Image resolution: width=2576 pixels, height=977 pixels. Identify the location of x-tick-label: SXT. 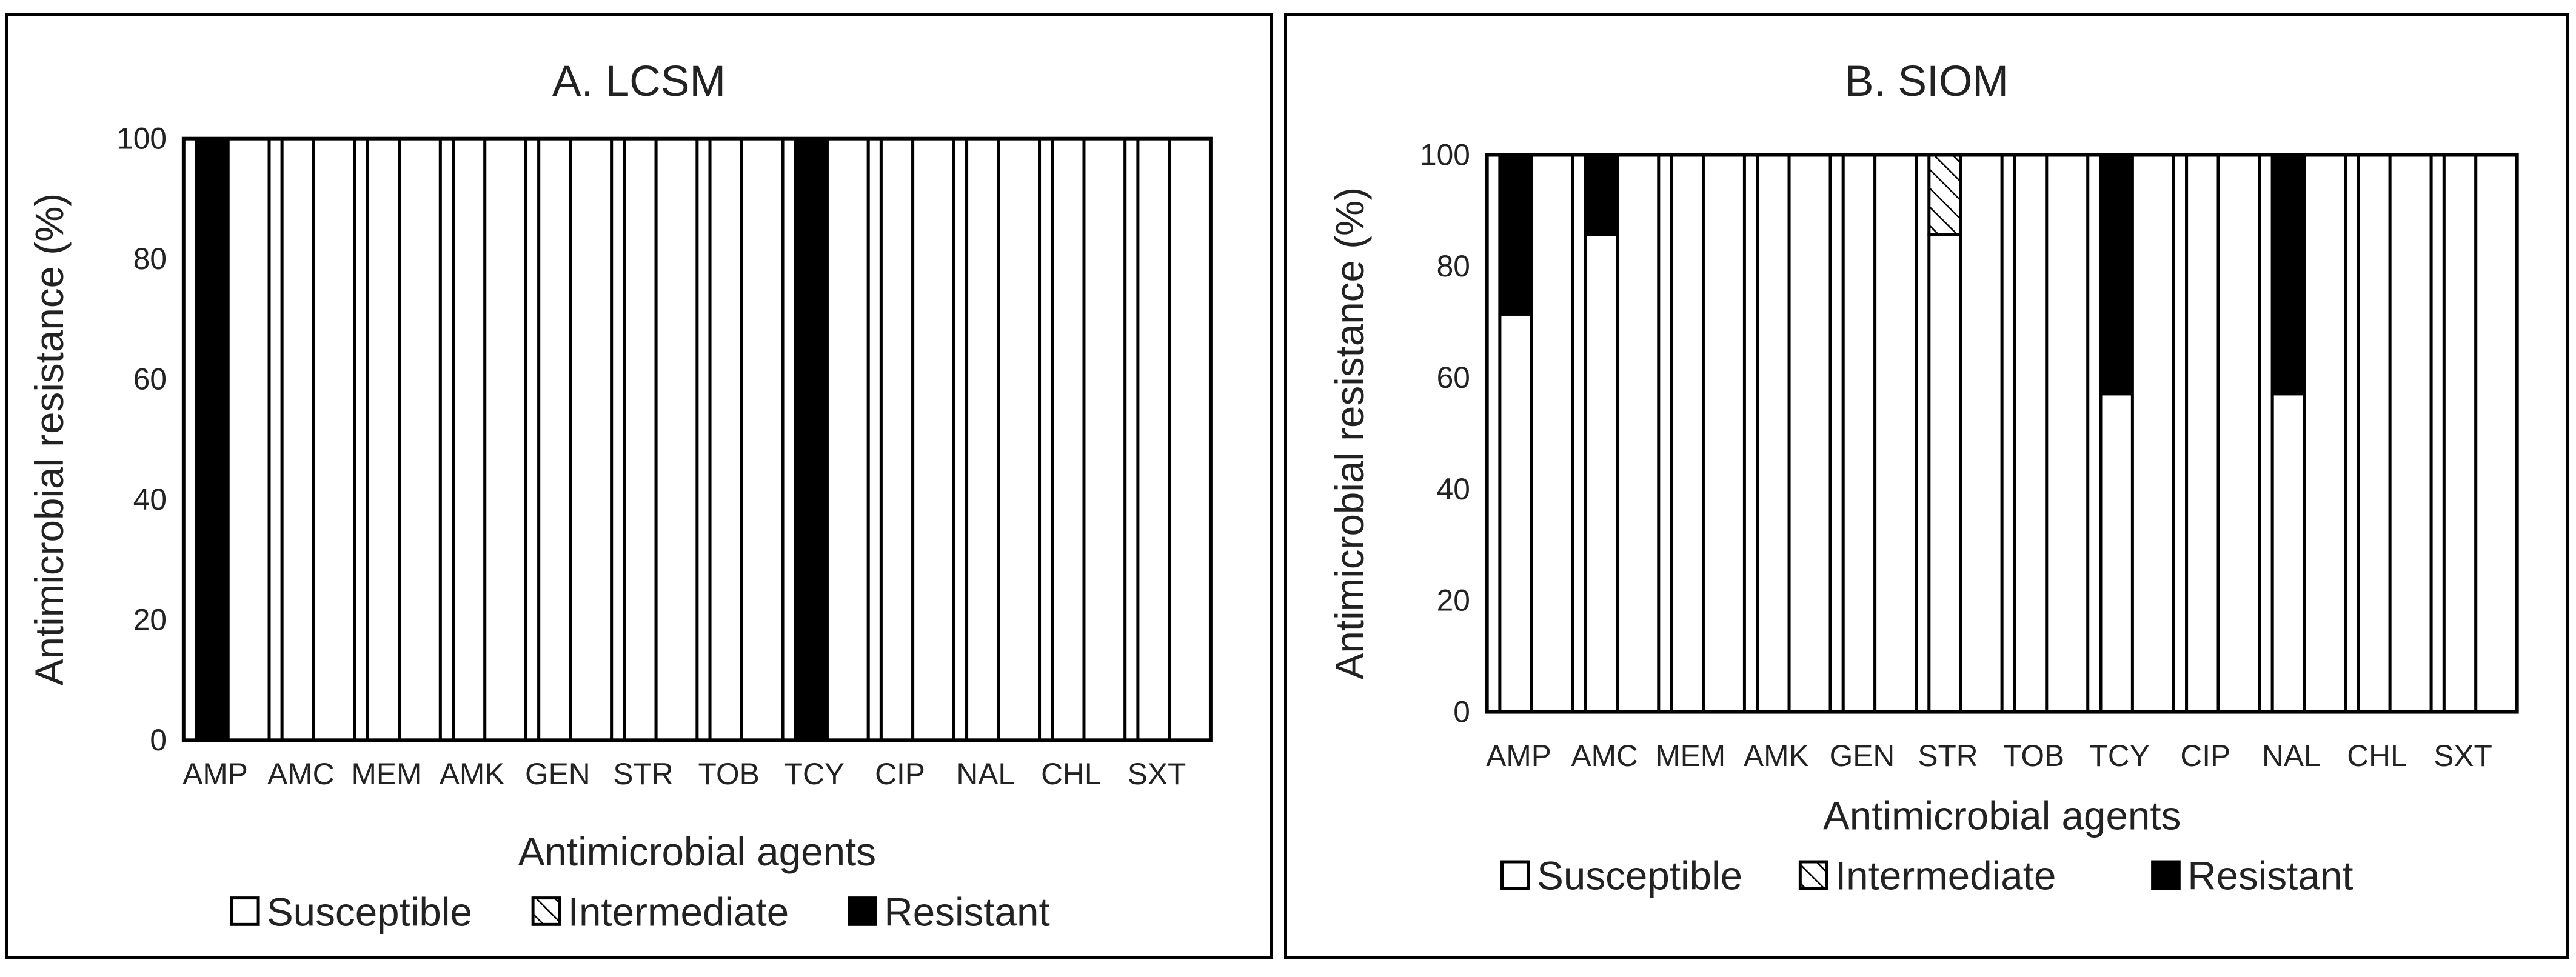
(1157, 774).